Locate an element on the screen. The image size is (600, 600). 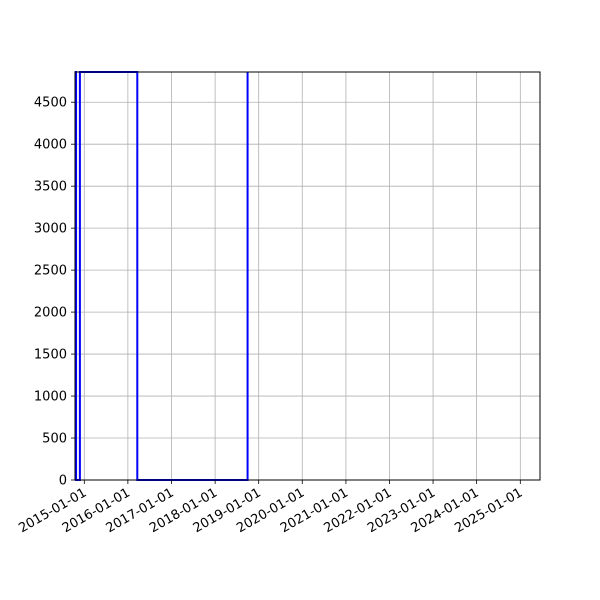
y-tick-label: 0 is located at coordinates (63, 481).